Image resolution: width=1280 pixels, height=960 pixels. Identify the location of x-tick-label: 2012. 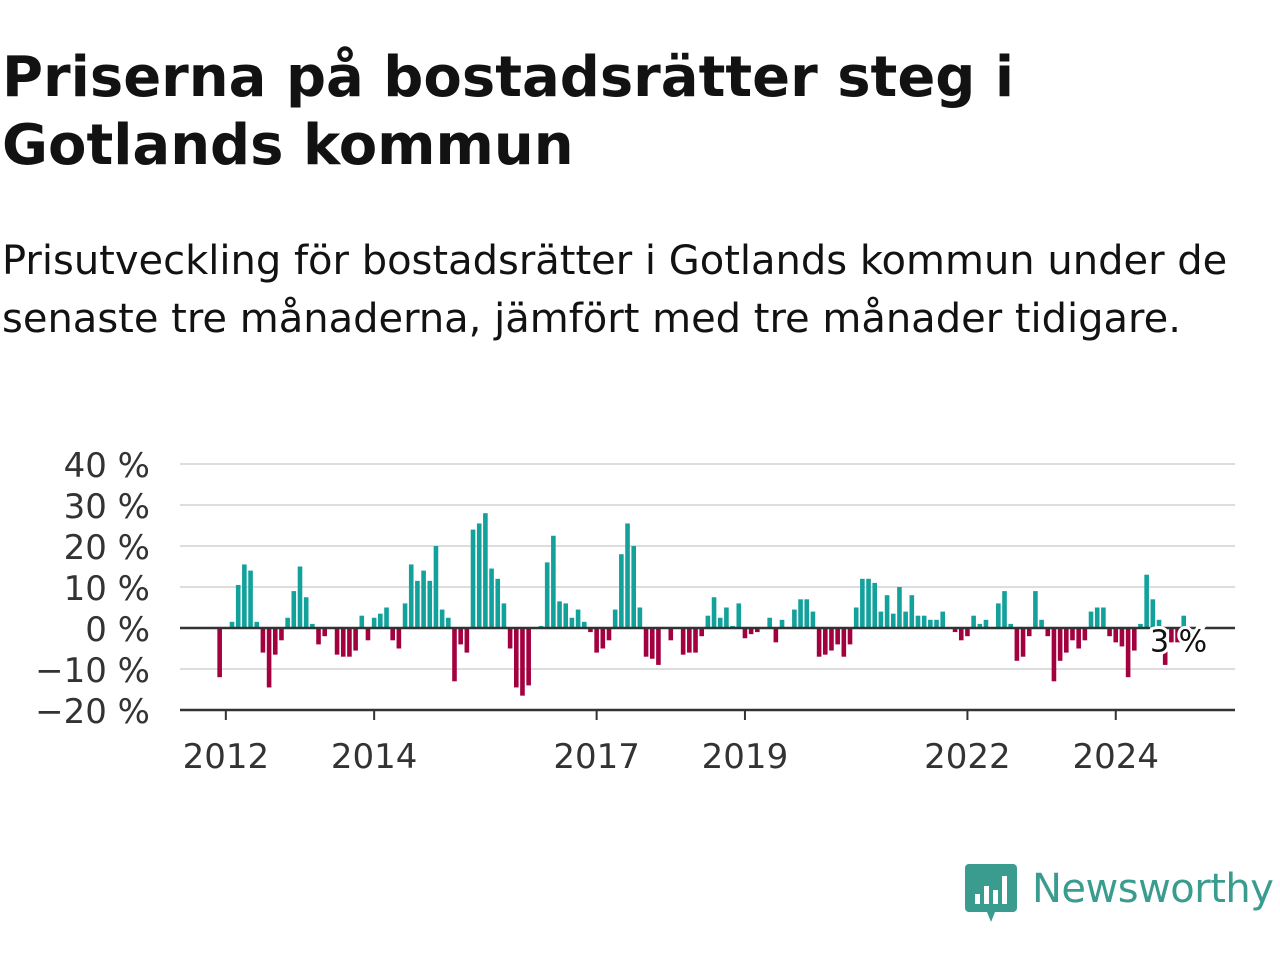
(226, 757).